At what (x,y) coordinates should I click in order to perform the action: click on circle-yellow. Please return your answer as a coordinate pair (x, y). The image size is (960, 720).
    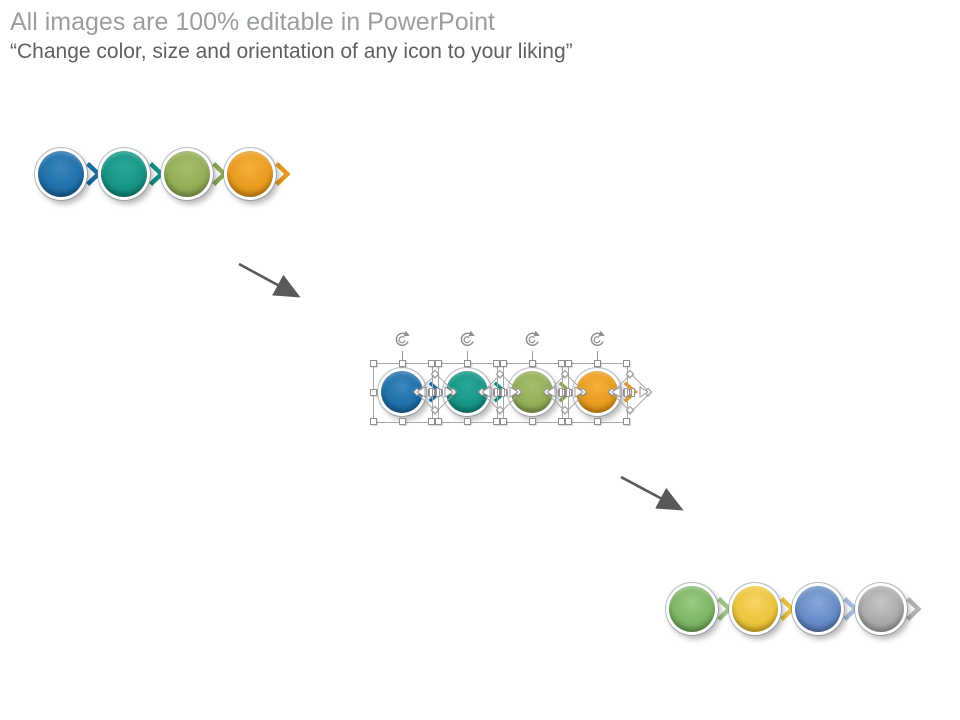
    Looking at the image, I should click on (755, 609).